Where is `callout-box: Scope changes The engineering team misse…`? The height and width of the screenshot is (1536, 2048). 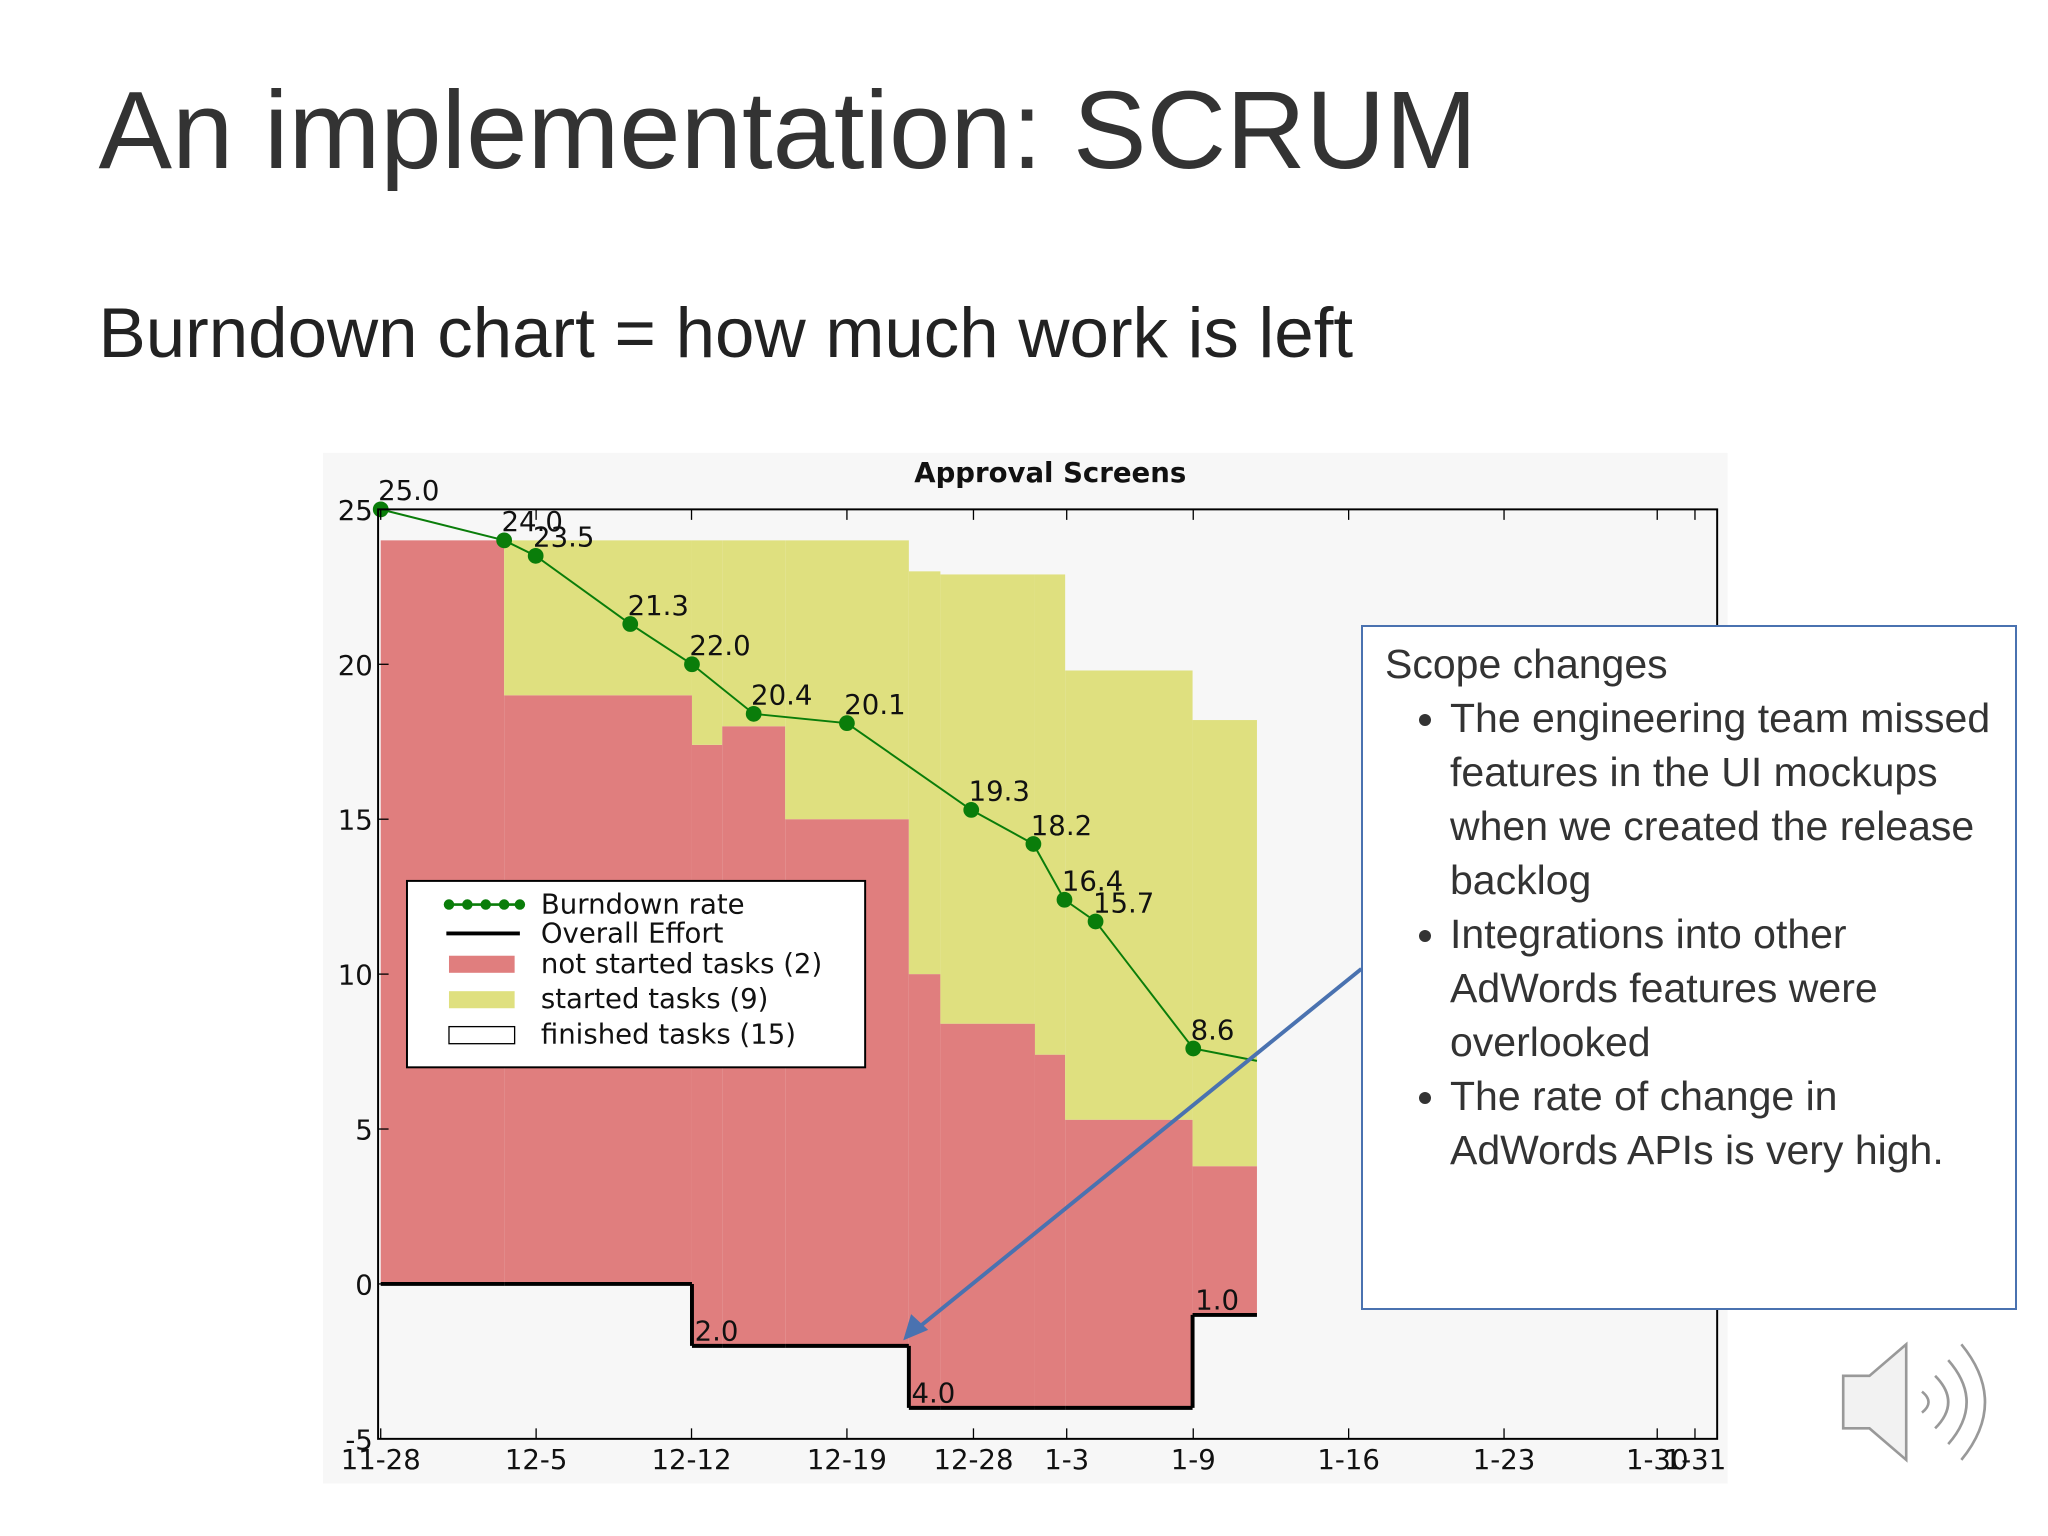
callout-box: Scope changes The engineering team misse… is located at coordinates (1689, 967).